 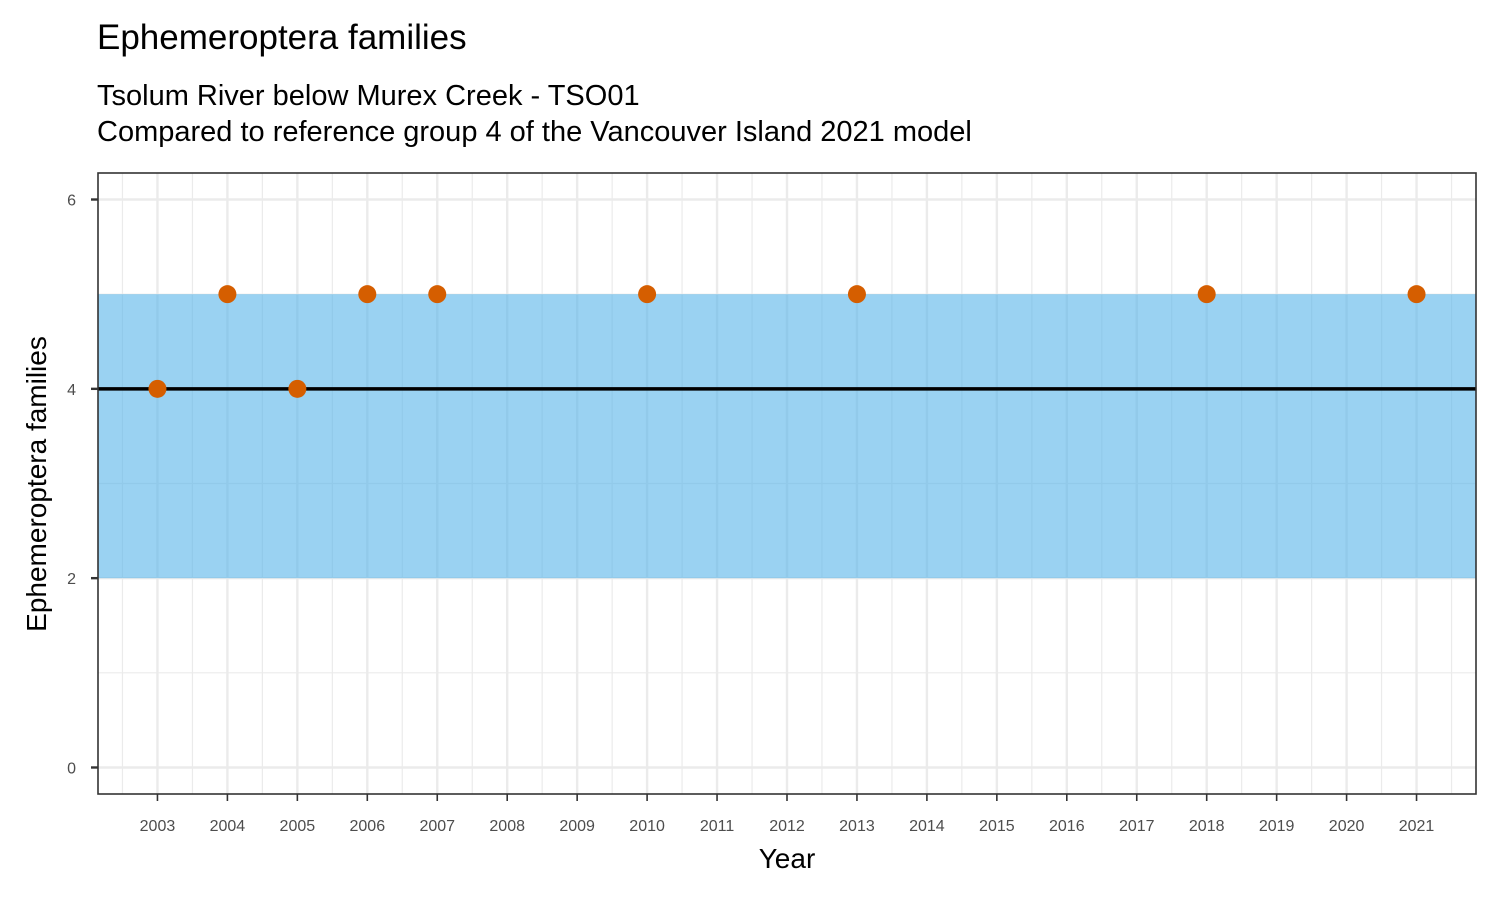 What do you see at coordinates (227, 294) in the screenshot?
I see `data-point-2004` at bounding box center [227, 294].